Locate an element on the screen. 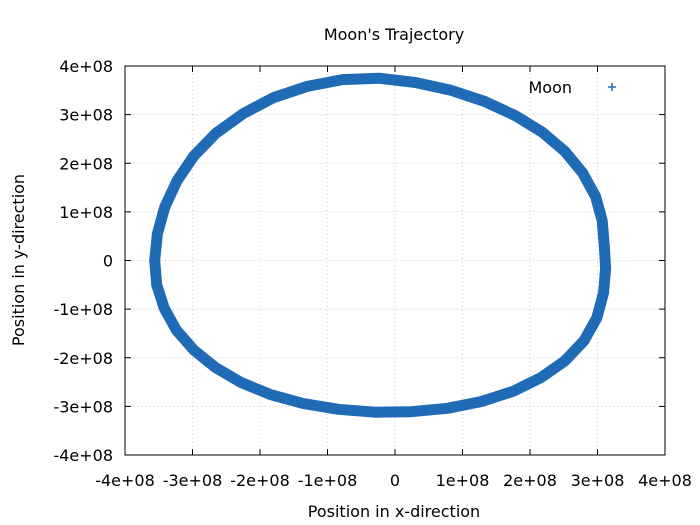 This screenshot has height=525, width=700. y-tick-label: 3e+08 is located at coordinates (86, 115).